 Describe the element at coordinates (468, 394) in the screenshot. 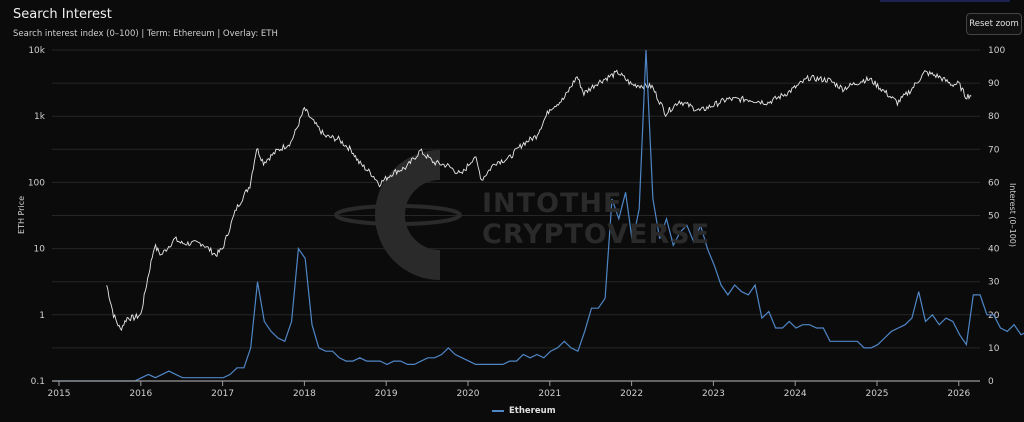

I see `x-tick-label: 2020` at that location.